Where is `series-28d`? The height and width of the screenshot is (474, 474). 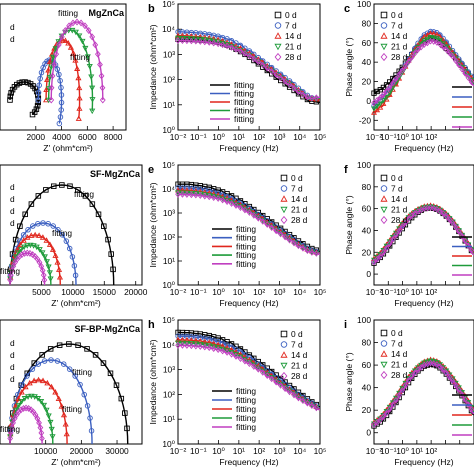
series-28d is located at coordinates (248, 223).